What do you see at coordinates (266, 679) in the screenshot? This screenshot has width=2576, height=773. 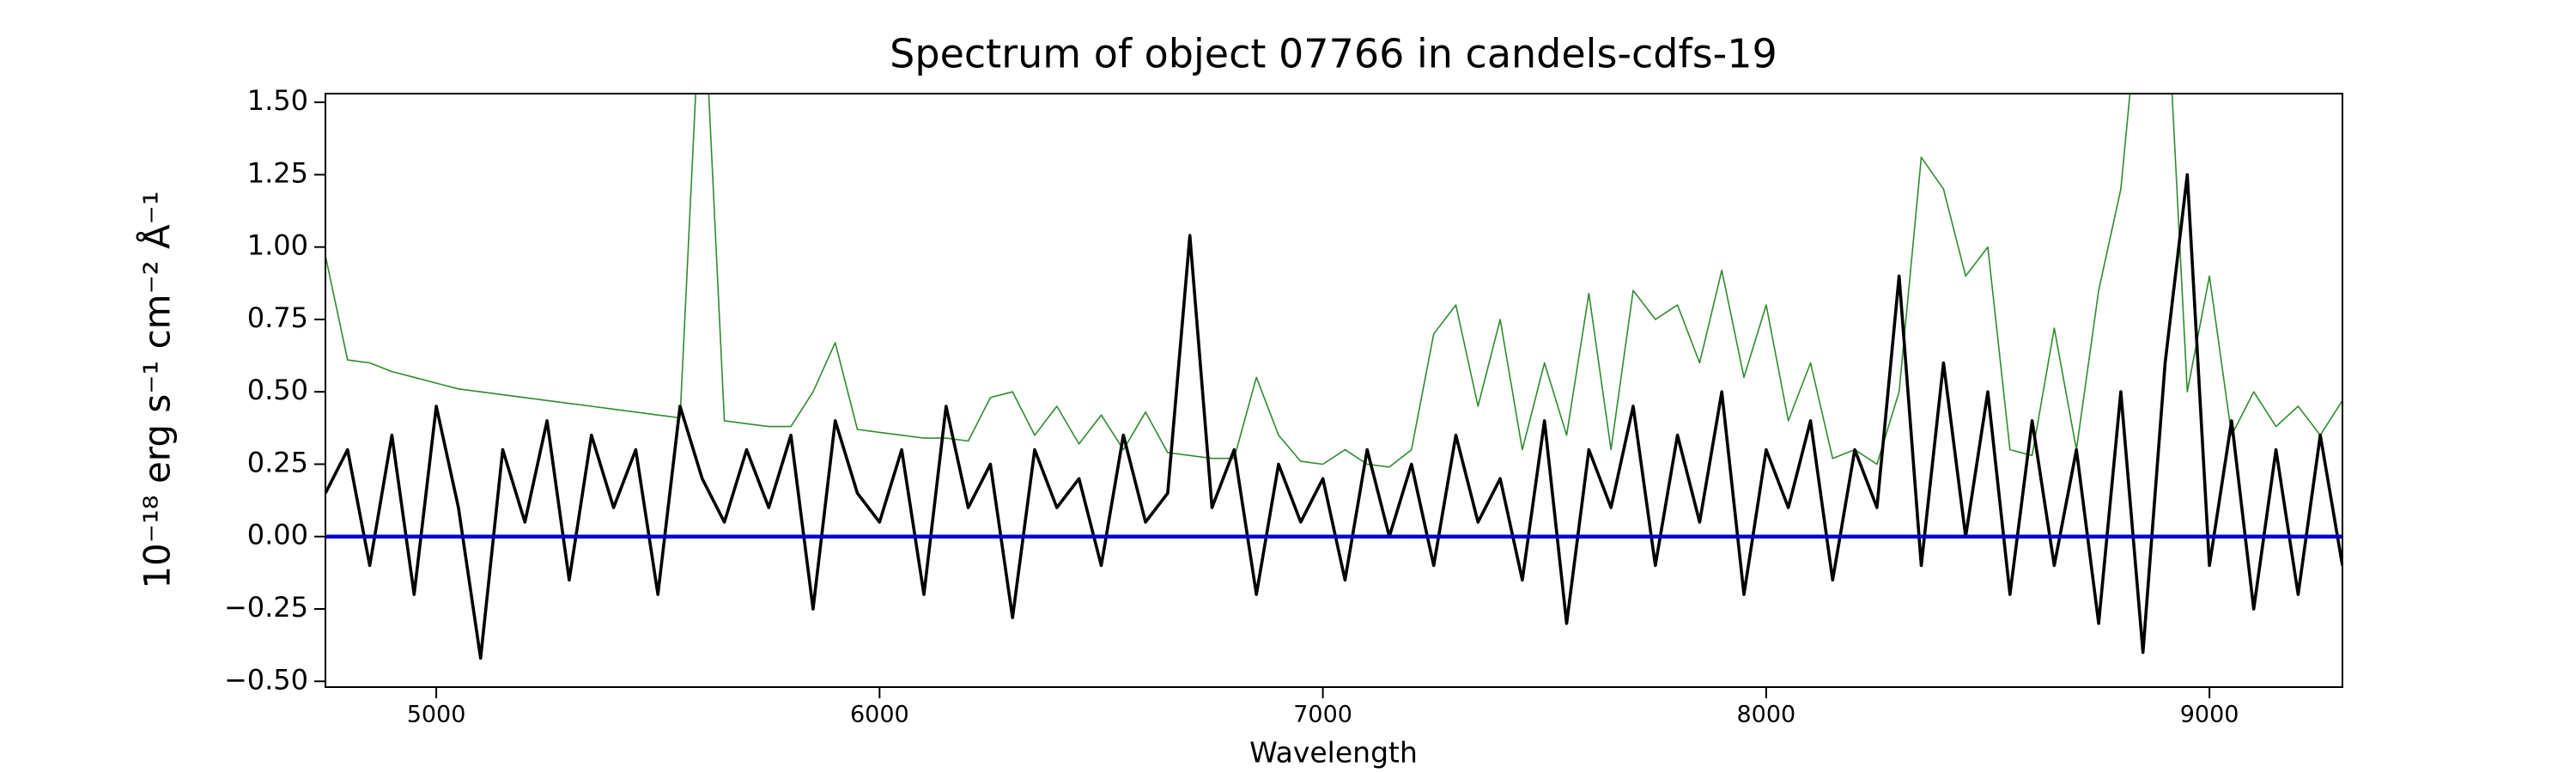 I see `y-tick-label: −0.50` at bounding box center [266, 679].